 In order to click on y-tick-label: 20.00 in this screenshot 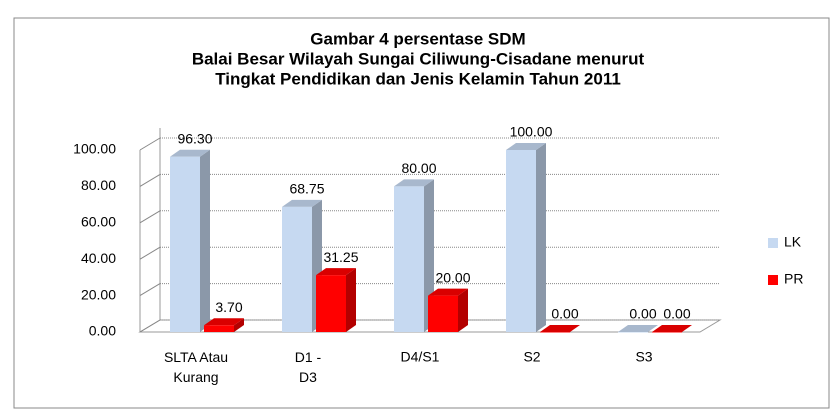, I will do `click(98, 294)`.